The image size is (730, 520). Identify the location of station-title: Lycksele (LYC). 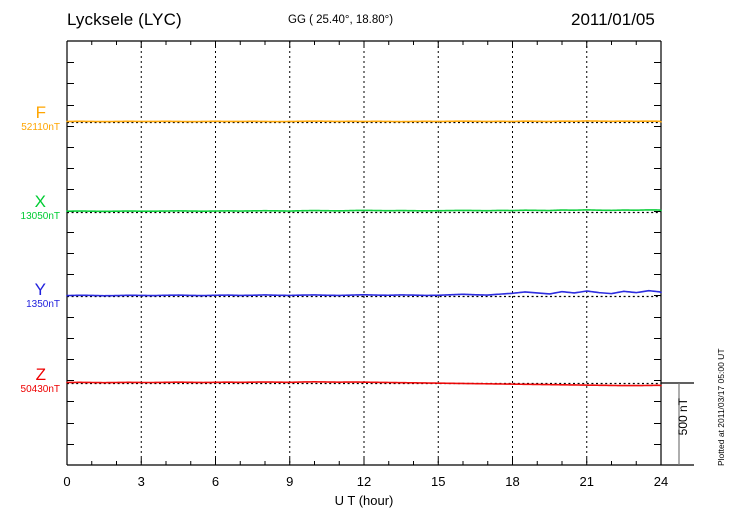
(124, 19).